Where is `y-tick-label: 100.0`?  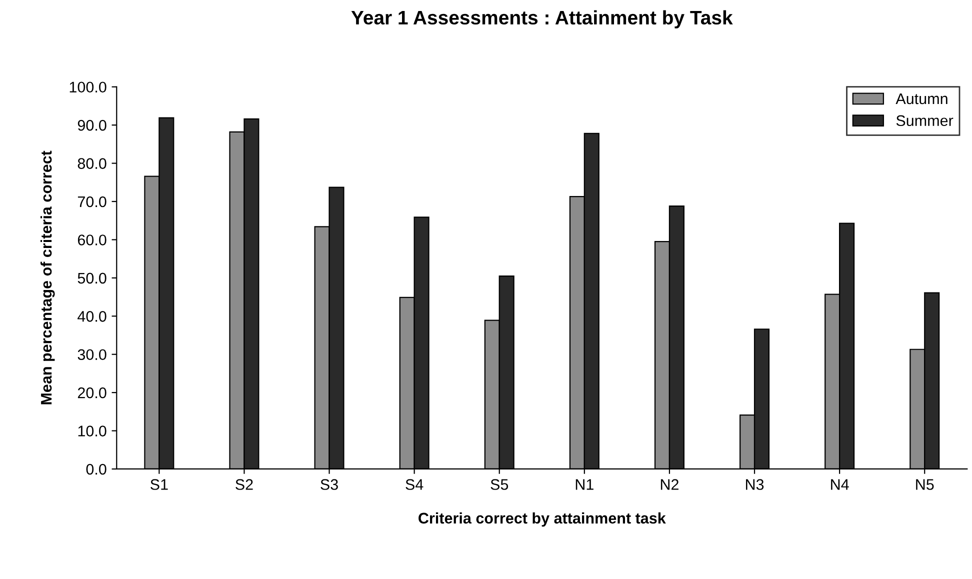 y-tick-label: 100.0 is located at coordinates (88, 87).